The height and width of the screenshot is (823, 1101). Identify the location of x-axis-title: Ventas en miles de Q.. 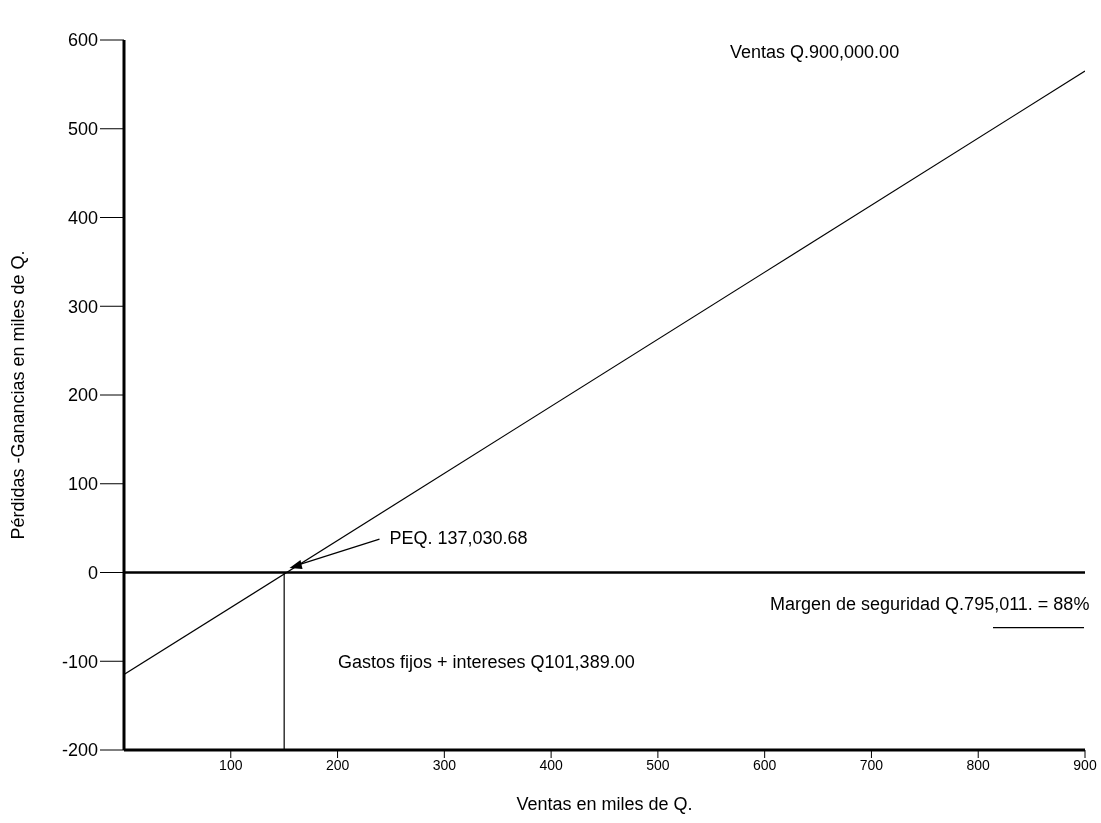
(604, 804).